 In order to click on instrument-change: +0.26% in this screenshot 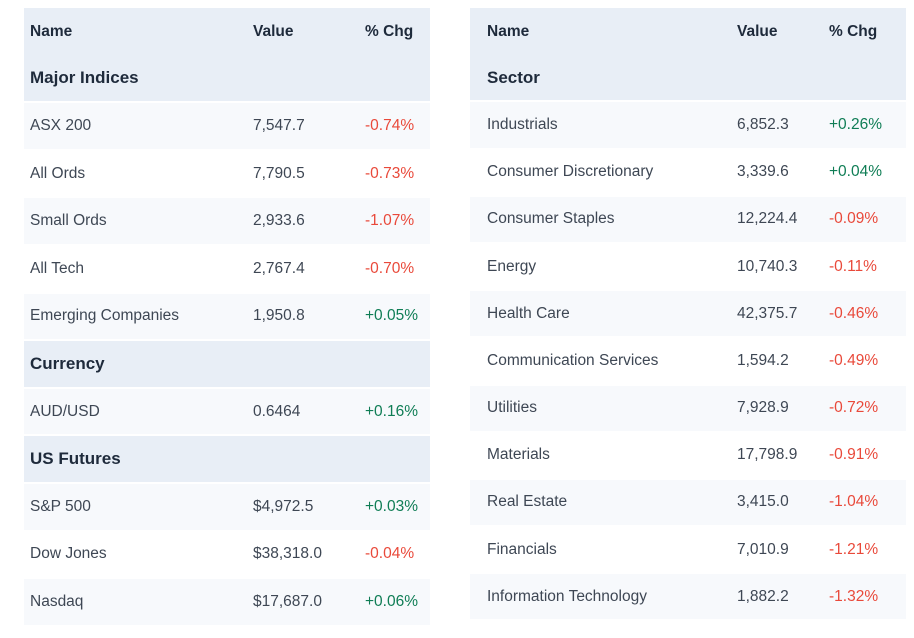, I will do `click(856, 124)`.